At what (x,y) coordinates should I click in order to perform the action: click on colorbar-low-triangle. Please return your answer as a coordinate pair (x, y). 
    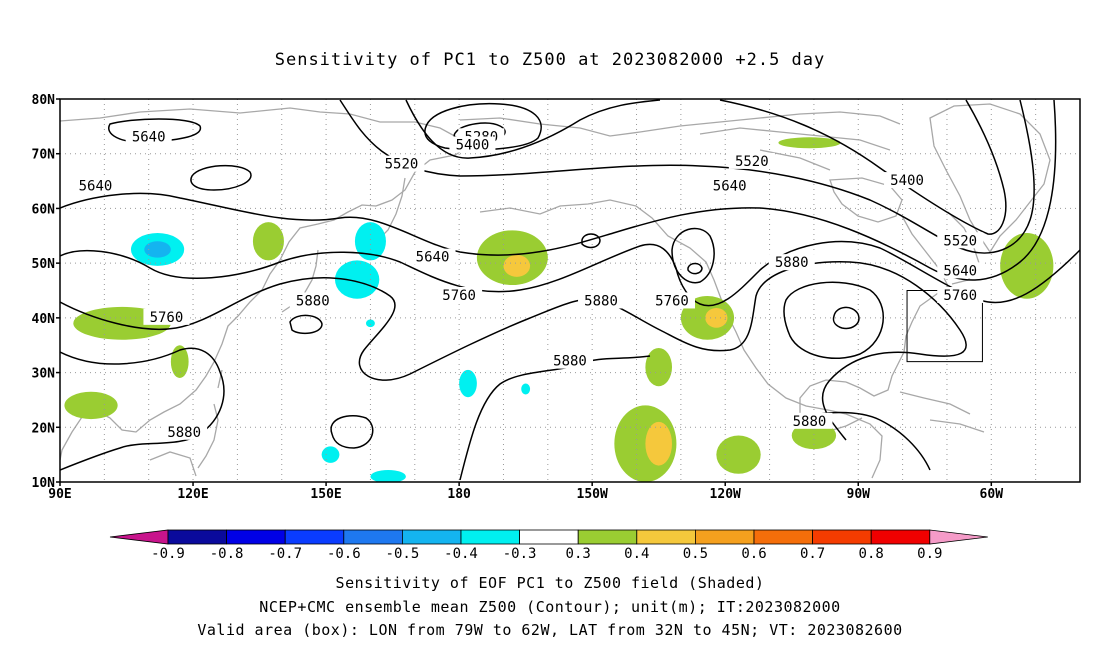
    Looking at the image, I should click on (139, 537).